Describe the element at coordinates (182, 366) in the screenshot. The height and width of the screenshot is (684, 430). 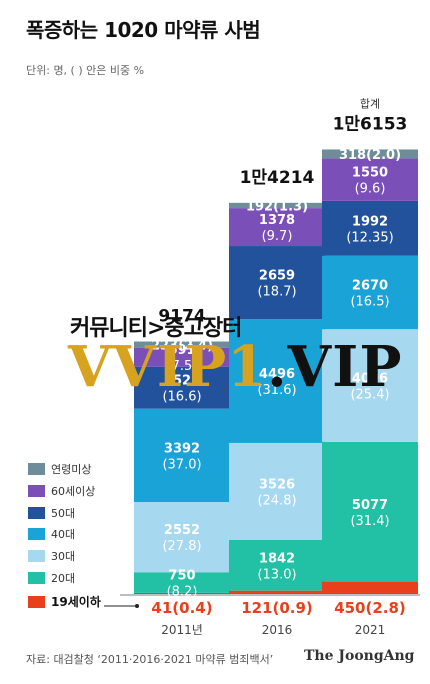
I see `segment-label-5-0-1: (7.5)` at that location.